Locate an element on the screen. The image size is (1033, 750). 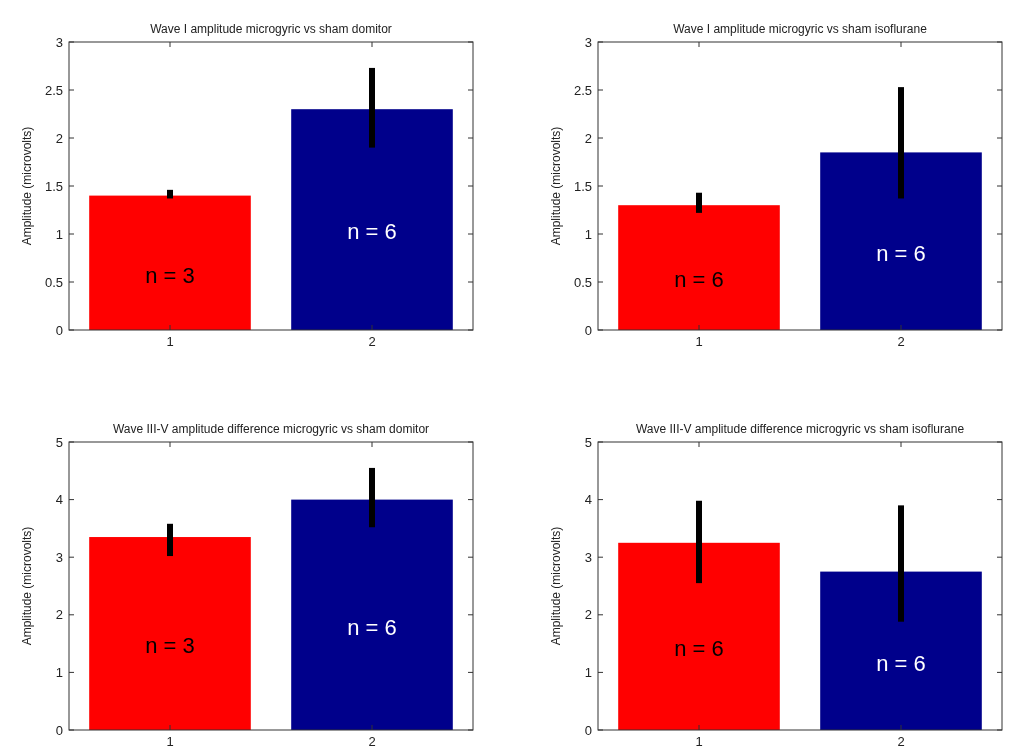
chart-title: Wave III-V amplitude difference microgyric vs sham isoflurane is located at coordinates (800, 429).